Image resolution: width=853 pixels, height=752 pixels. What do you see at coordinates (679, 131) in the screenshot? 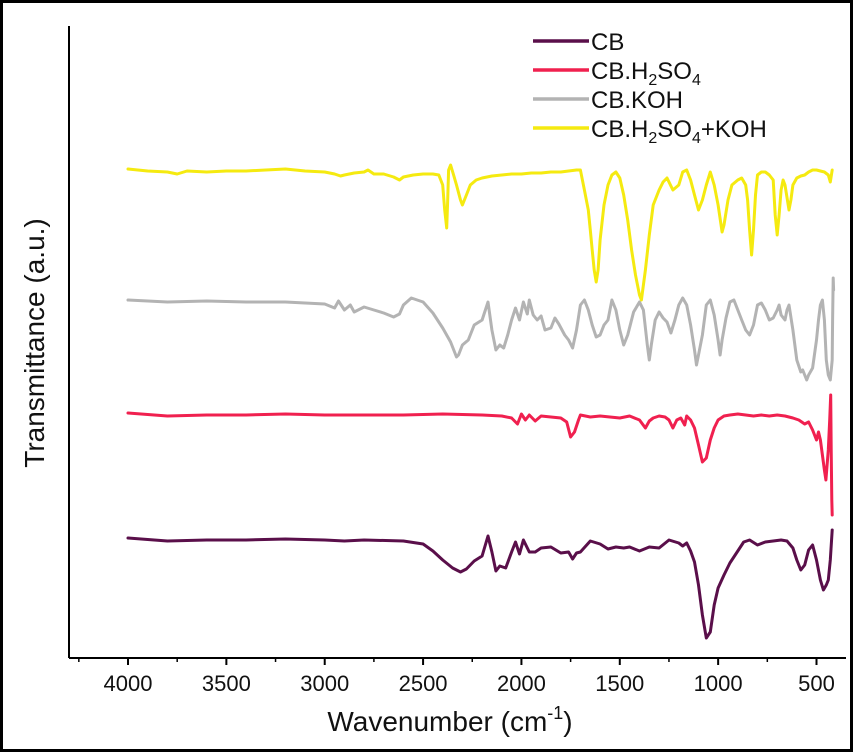
I see `legend-label-4: CB.H2SO4+KOH` at bounding box center [679, 131].